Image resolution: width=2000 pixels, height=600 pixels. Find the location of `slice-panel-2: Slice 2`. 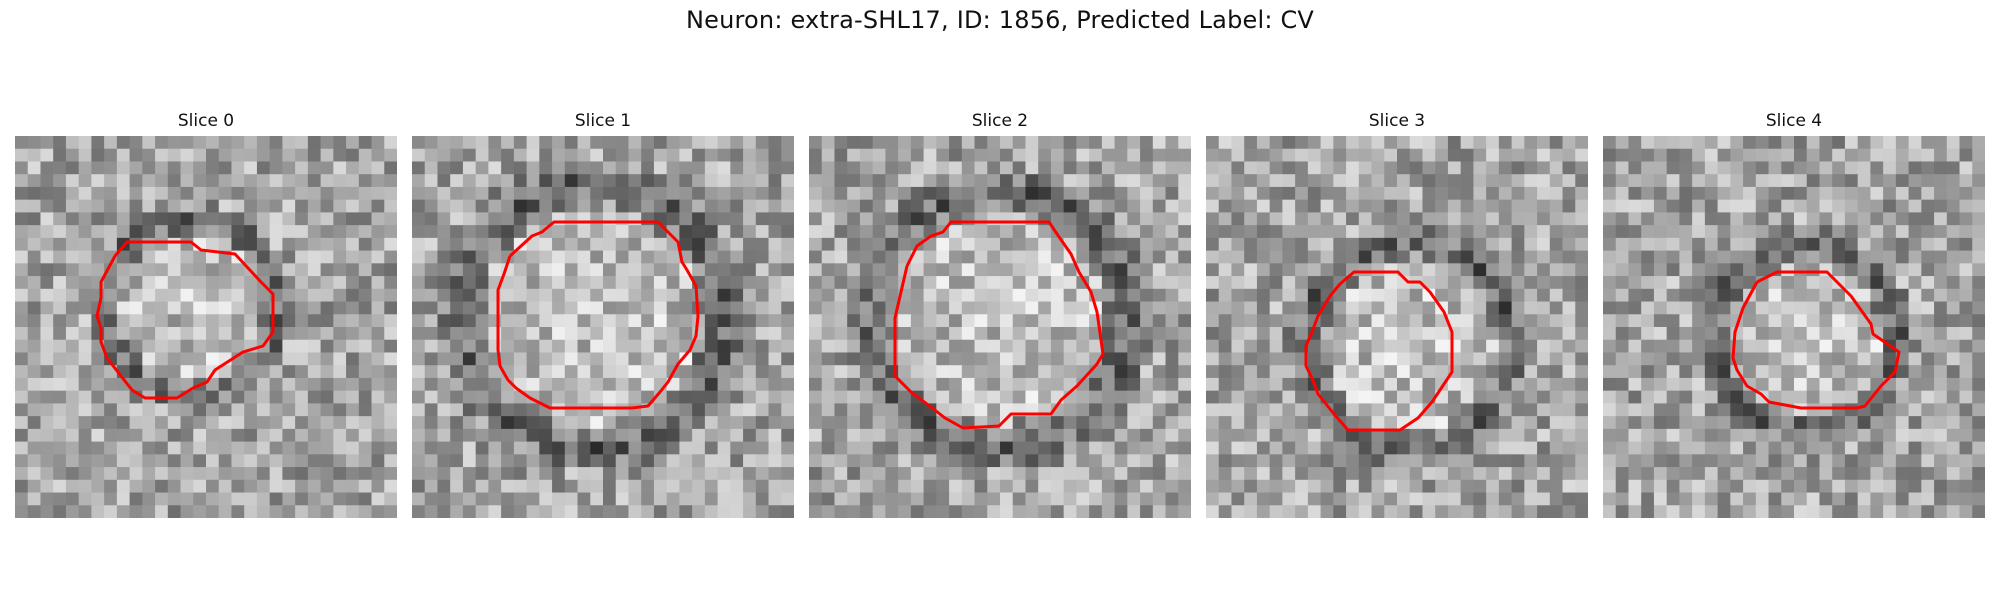

slice-panel-2: Slice 2 is located at coordinates (1000, 313).